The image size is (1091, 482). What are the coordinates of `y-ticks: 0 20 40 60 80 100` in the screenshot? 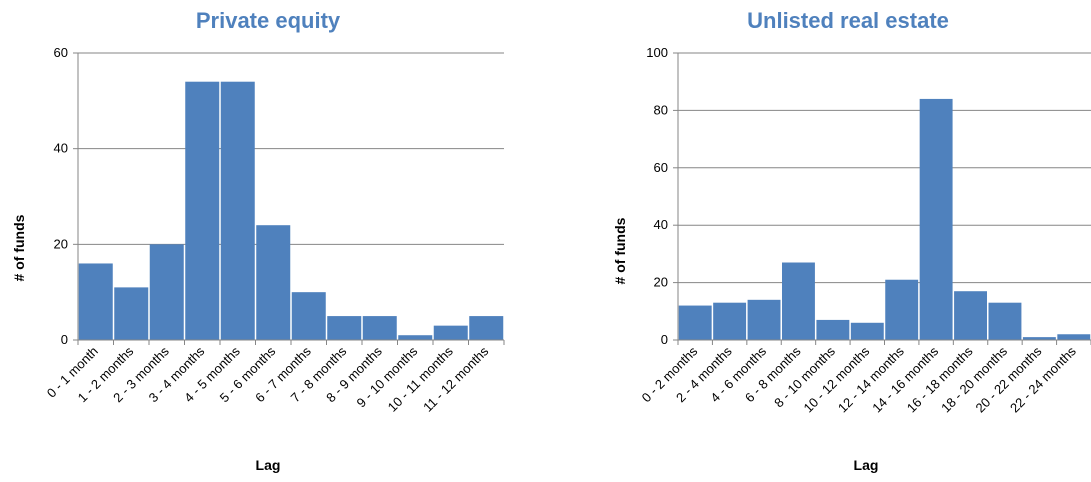 It's located at (657, 196).